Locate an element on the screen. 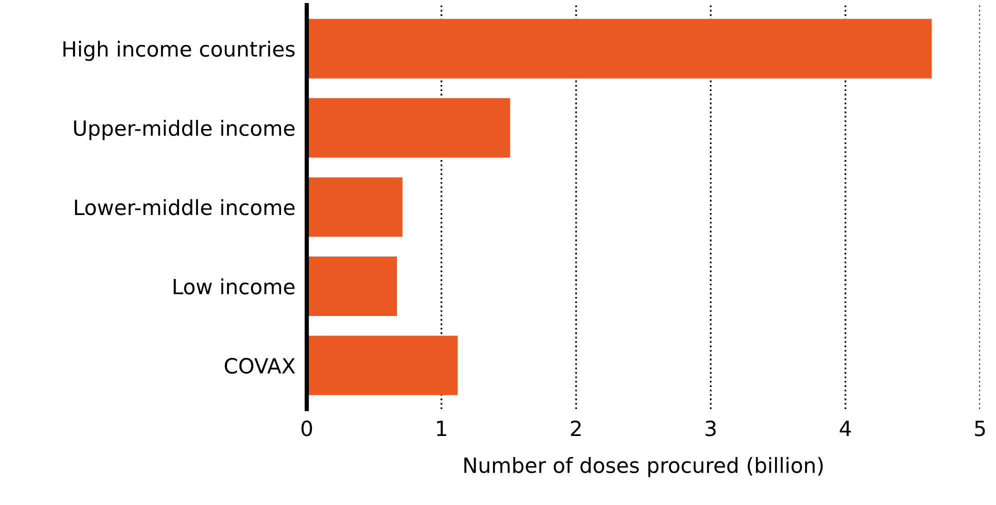 The width and height of the screenshot is (996, 505). x-tick-label: 1 is located at coordinates (441, 428).